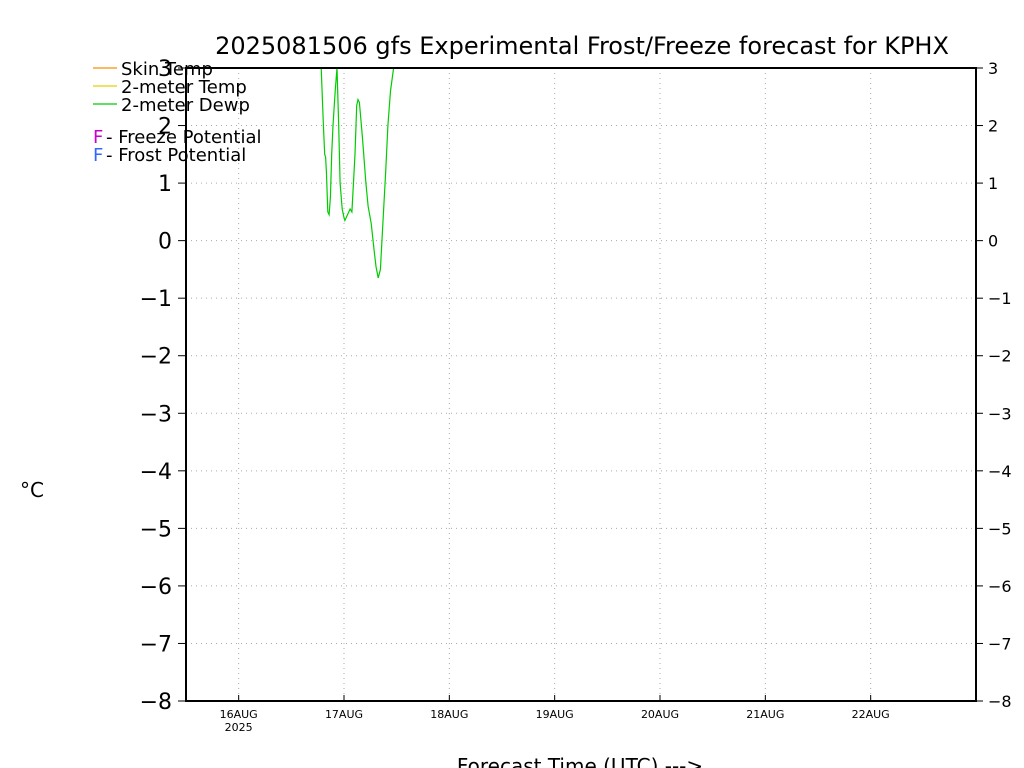  I want to click on y-tick-label-right: −8, so click(1000, 701).